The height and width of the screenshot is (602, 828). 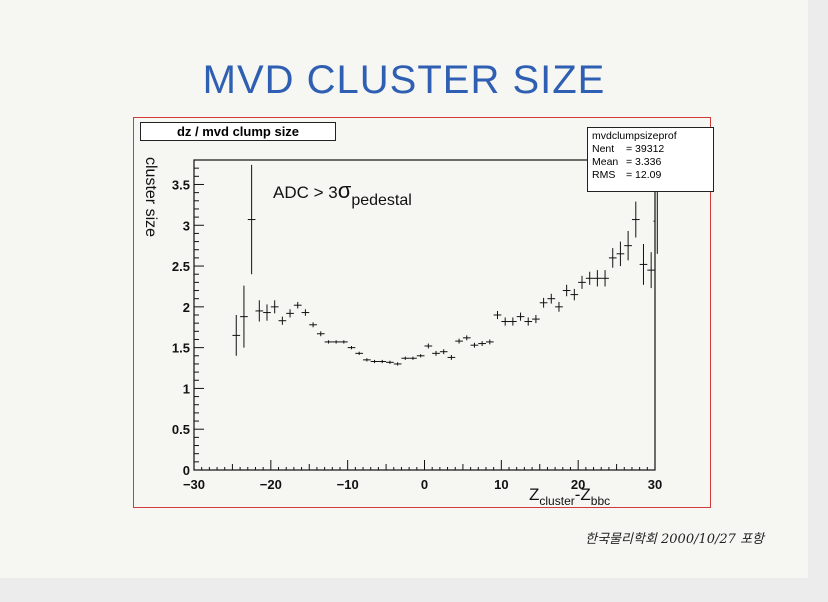 What do you see at coordinates (186, 470) in the screenshot?
I see `y-tick-label: 0` at bounding box center [186, 470].